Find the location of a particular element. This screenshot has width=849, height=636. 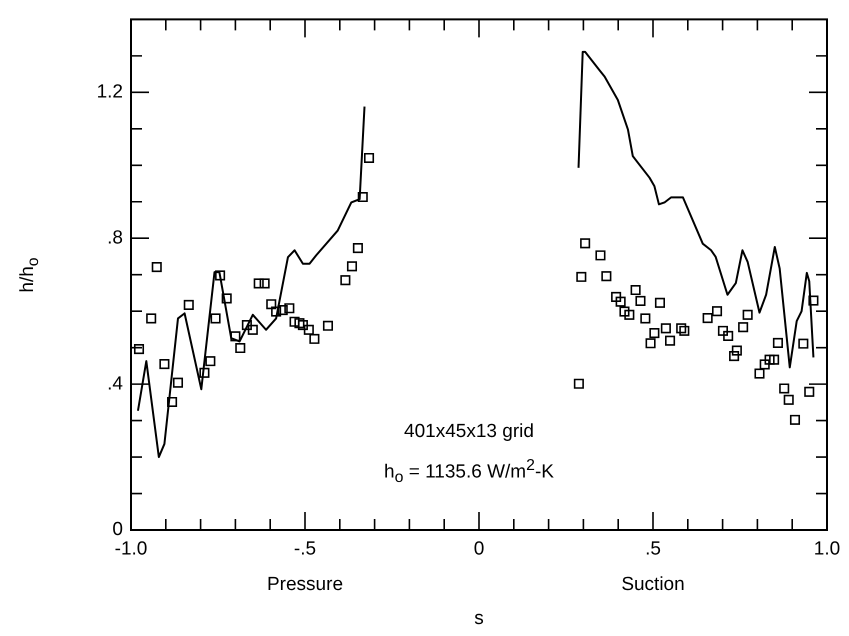

y-tick-label: 0 is located at coordinates (117, 529).